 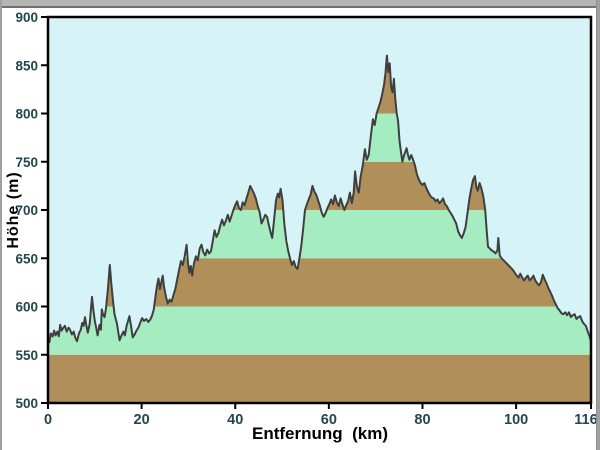 I want to click on window-left-border, so click(x=1, y=225).